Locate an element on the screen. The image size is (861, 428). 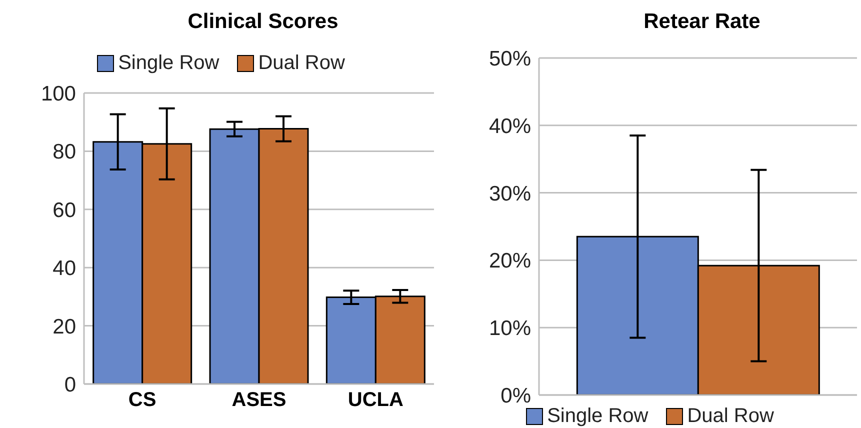
y-tick-label: 10% is located at coordinates (509, 328).